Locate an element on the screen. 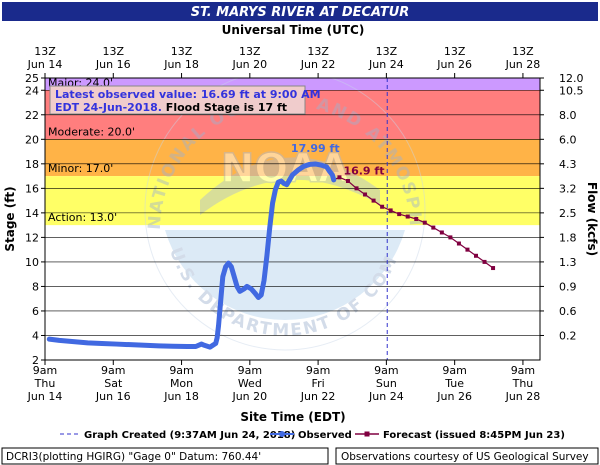 The width and height of the screenshot is (600, 465). flow-tick-label: 10.5 is located at coordinates (571, 90).